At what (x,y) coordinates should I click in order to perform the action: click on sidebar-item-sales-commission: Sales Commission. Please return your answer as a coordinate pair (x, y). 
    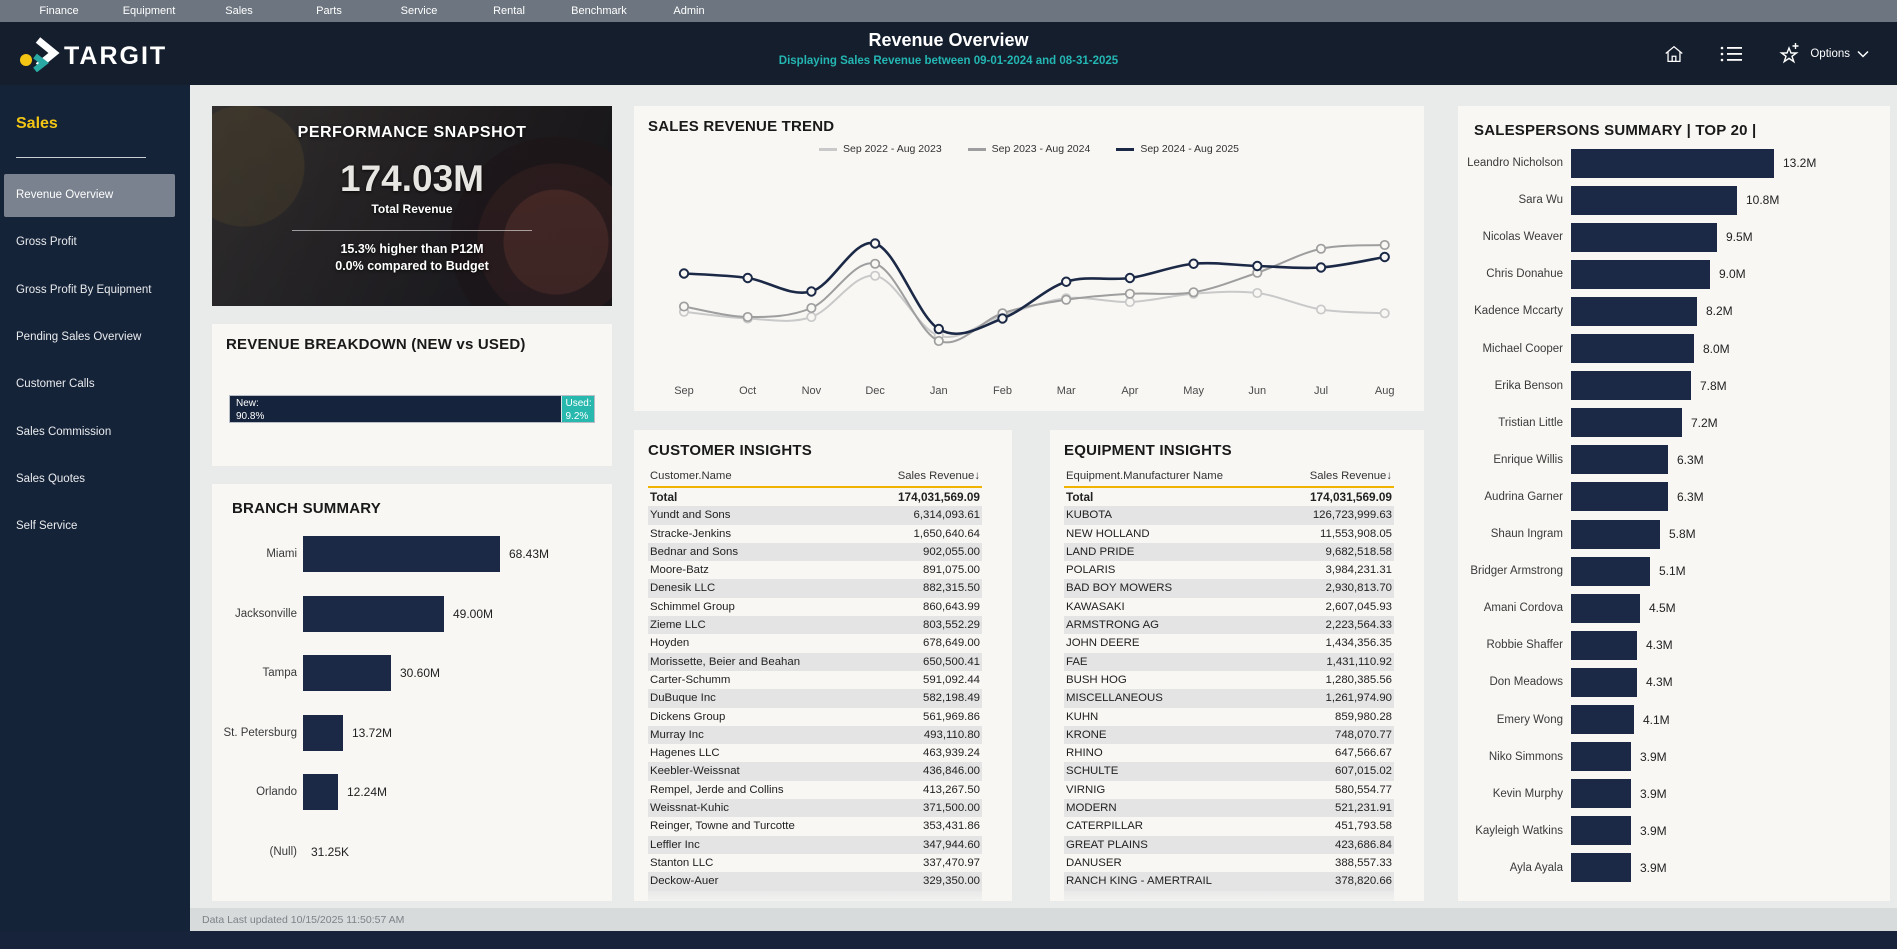
    Looking at the image, I should click on (64, 431).